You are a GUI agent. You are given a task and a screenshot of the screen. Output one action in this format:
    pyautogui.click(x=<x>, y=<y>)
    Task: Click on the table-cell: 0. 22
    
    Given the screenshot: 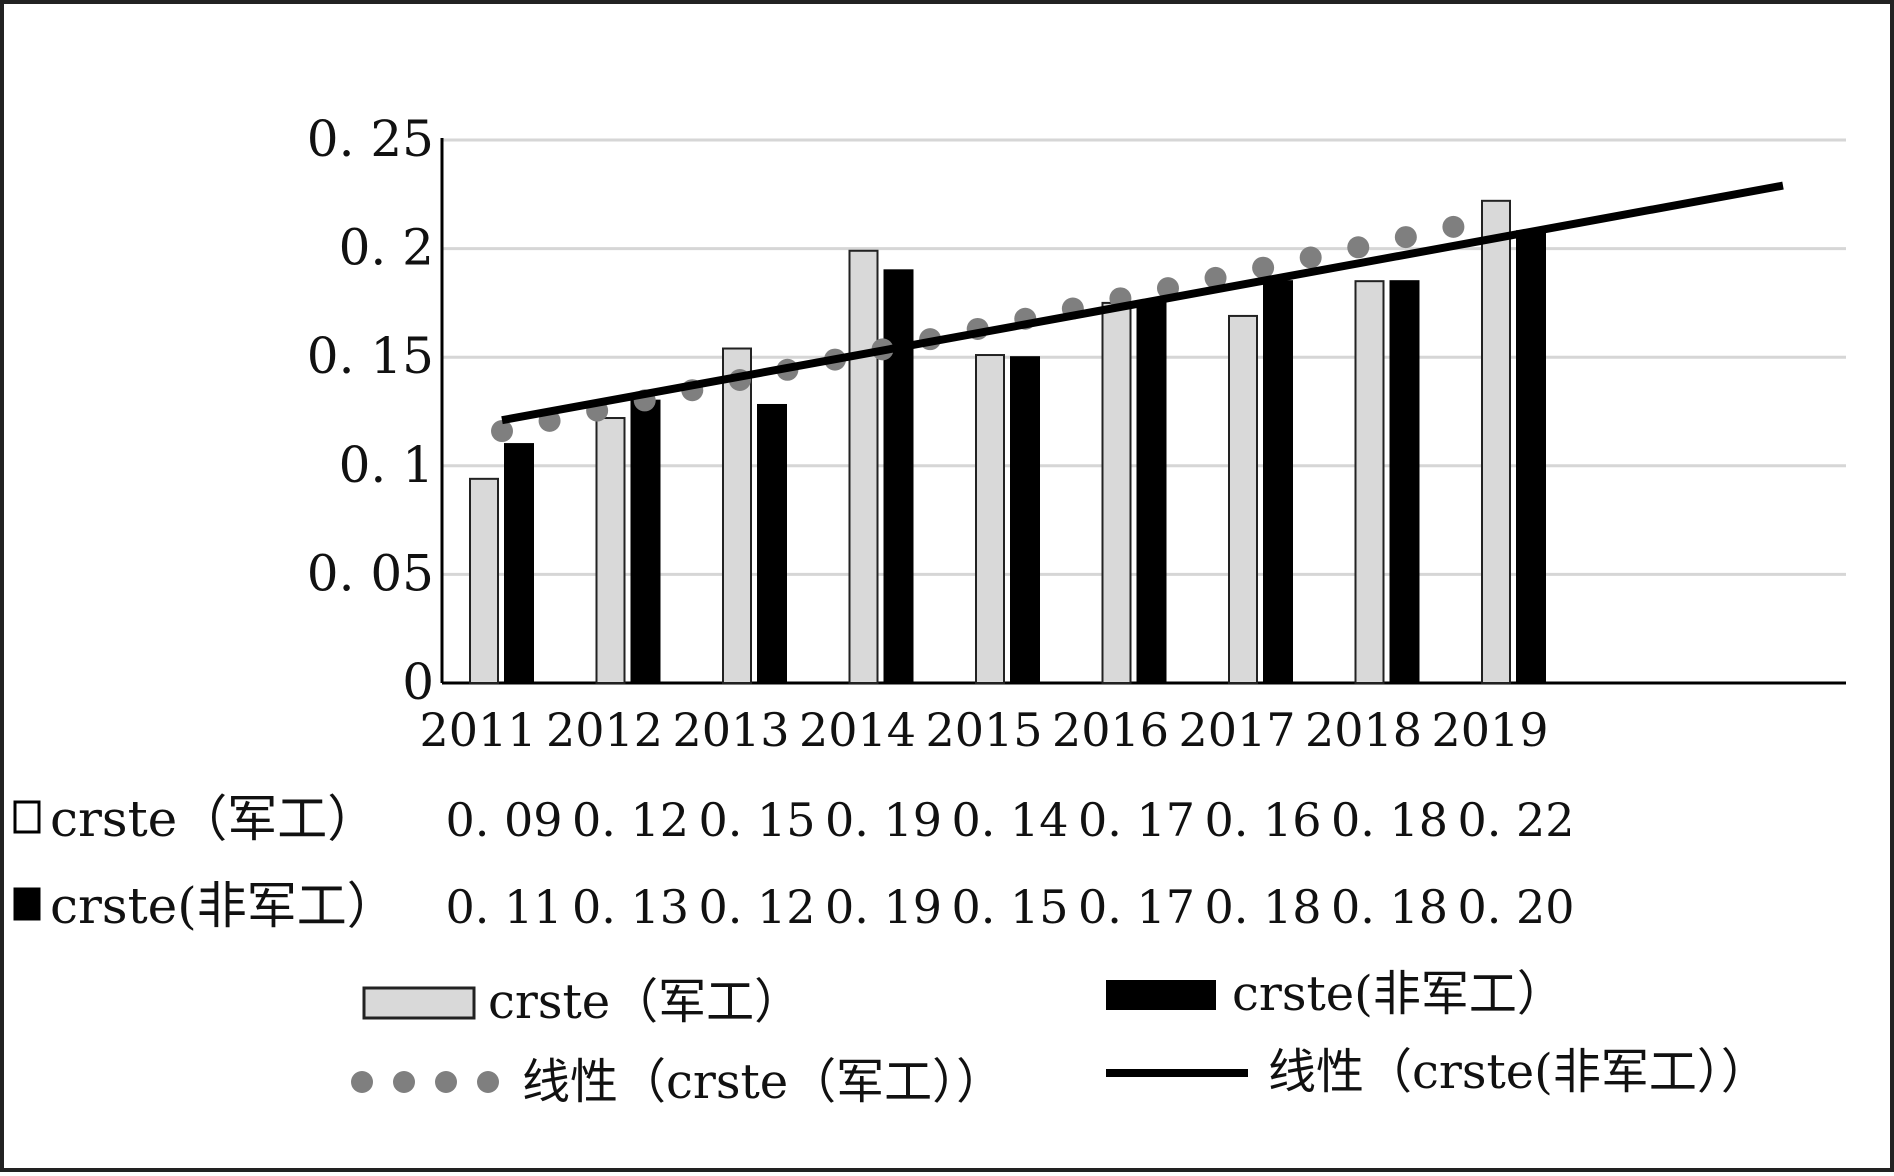 What is the action you would take?
    pyautogui.click(x=1515, y=820)
    